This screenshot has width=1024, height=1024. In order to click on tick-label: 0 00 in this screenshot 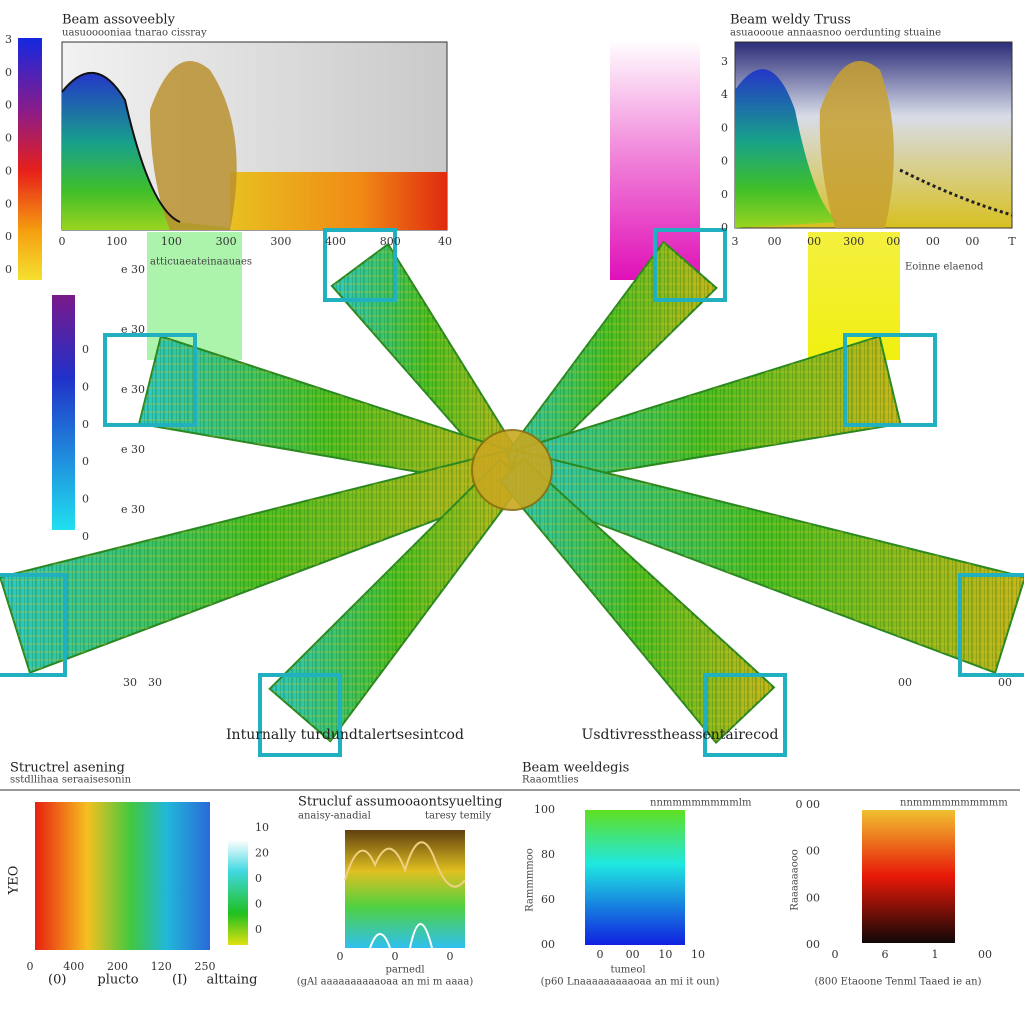, I will do `click(808, 804)`.